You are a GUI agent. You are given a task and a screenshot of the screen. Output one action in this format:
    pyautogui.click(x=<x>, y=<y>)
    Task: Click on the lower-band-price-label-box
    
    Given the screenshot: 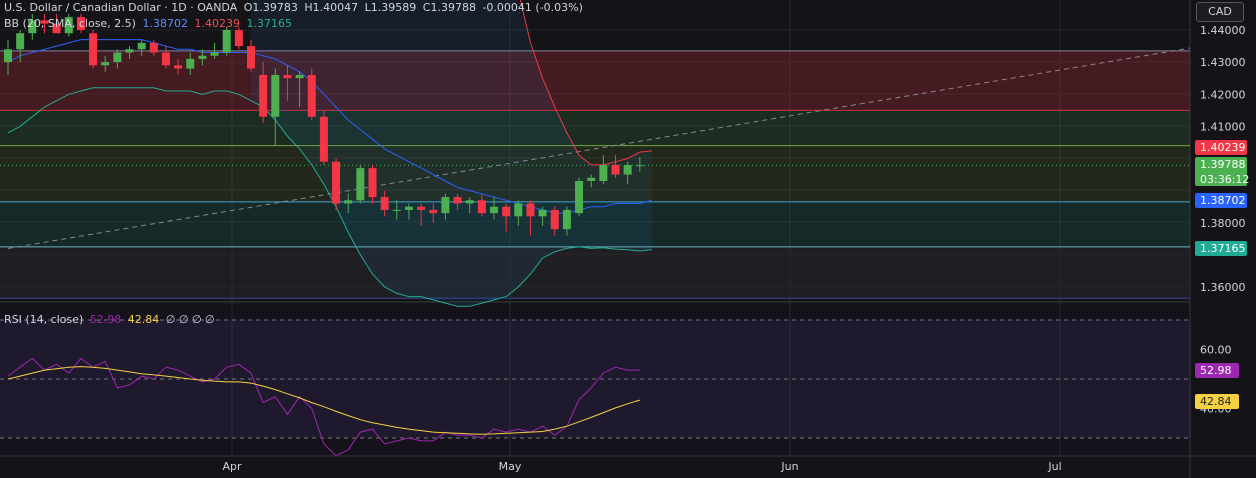 What is the action you would take?
    pyautogui.click(x=1221, y=248)
    